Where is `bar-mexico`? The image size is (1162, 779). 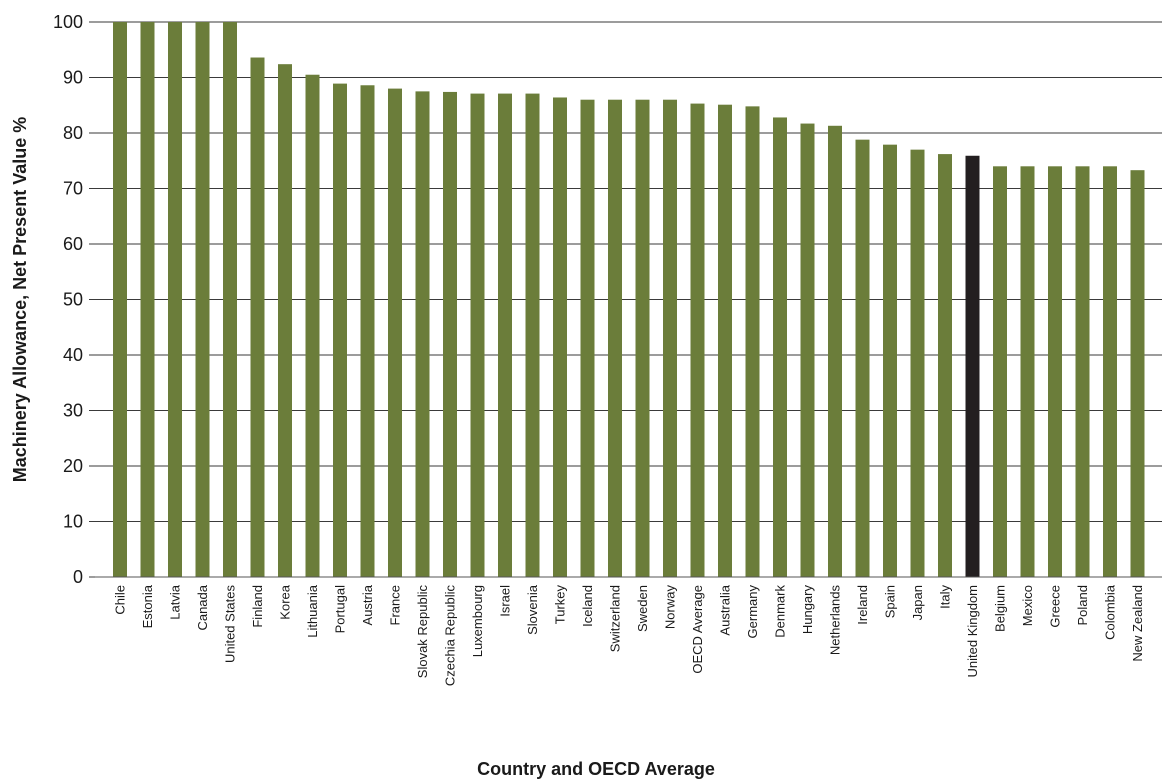 bar-mexico is located at coordinates (1027, 372).